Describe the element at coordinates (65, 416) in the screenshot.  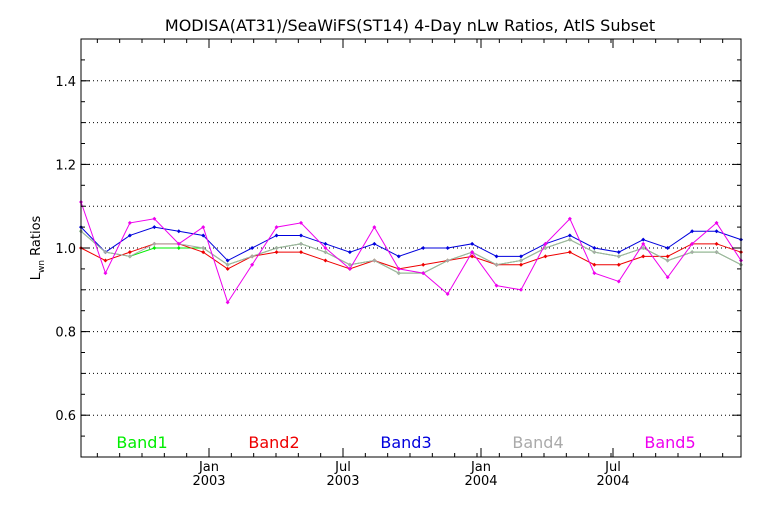
I see `y-tick-label: 0.6` at that location.